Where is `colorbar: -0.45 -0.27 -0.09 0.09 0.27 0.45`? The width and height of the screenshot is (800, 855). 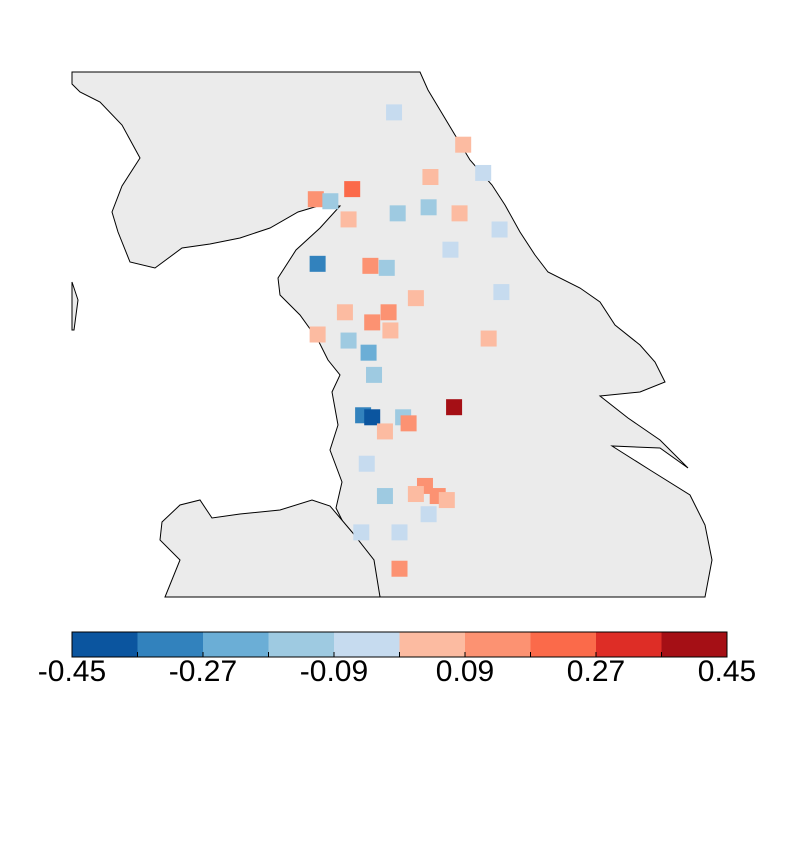 colorbar: -0.45 -0.27 -0.09 0.09 0.27 0.45 is located at coordinates (397, 659).